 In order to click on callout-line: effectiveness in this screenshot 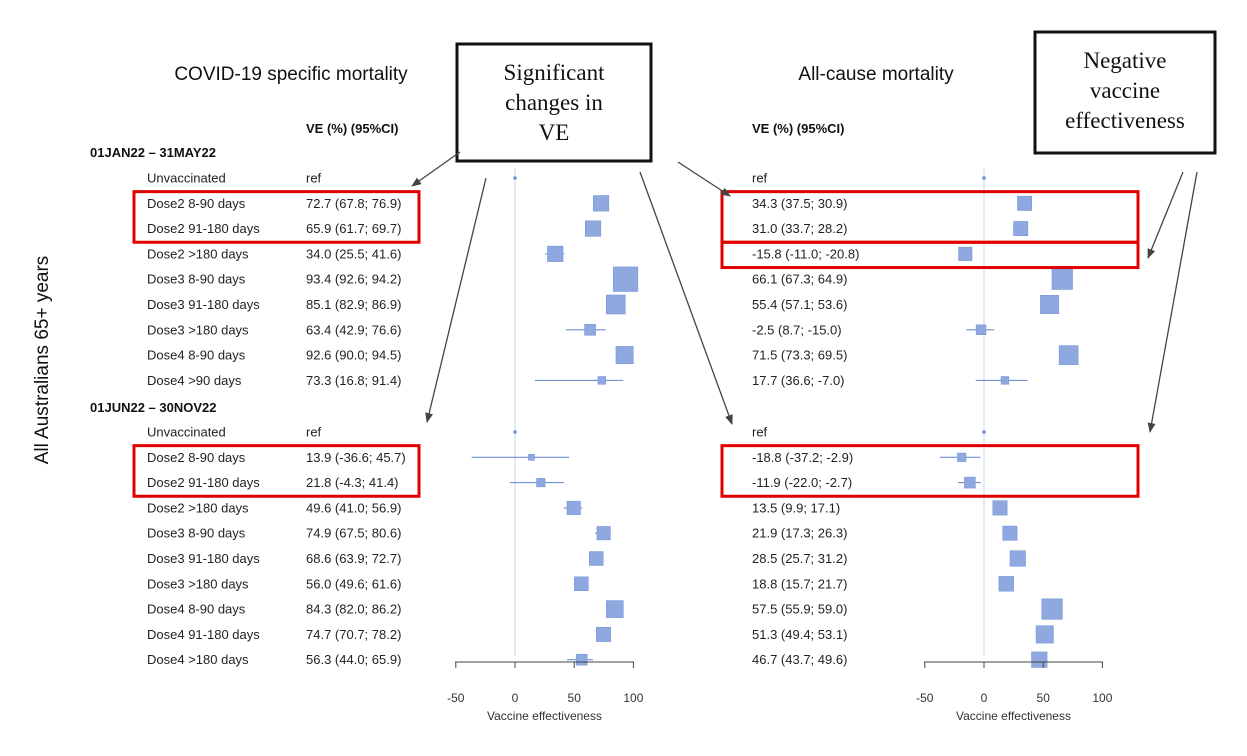, I will do `click(1125, 120)`.